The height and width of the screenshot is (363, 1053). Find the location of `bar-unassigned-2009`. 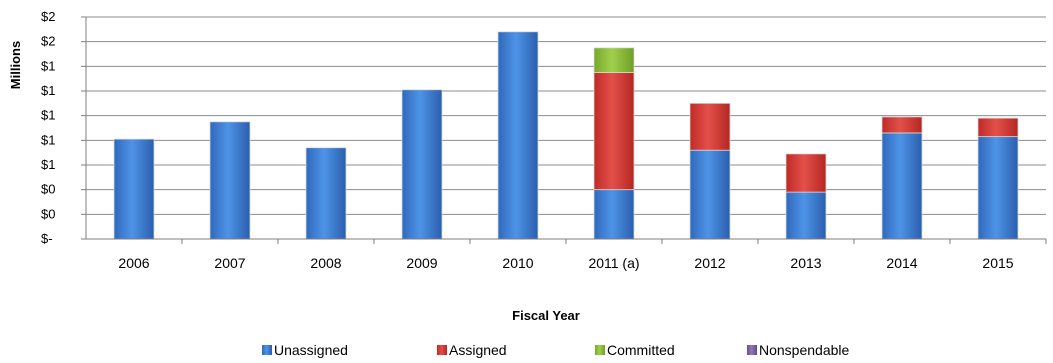

bar-unassigned-2009 is located at coordinates (422, 164).